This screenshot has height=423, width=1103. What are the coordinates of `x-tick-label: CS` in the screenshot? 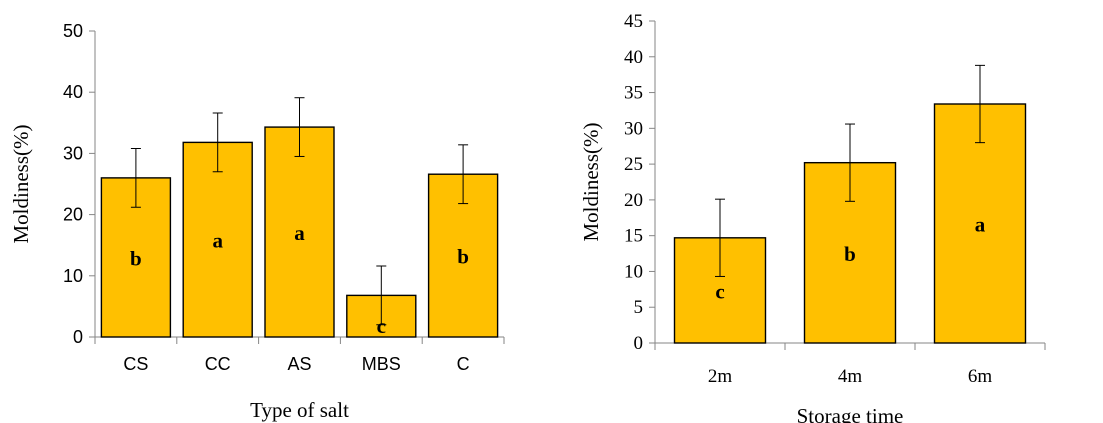 It's located at (135, 364).